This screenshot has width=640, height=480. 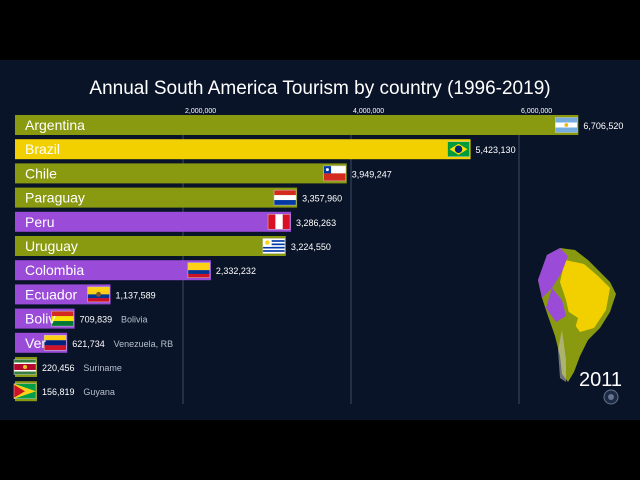 What do you see at coordinates (55, 198) in the screenshot?
I see `bar-label: Paraguay` at bounding box center [55, 198].